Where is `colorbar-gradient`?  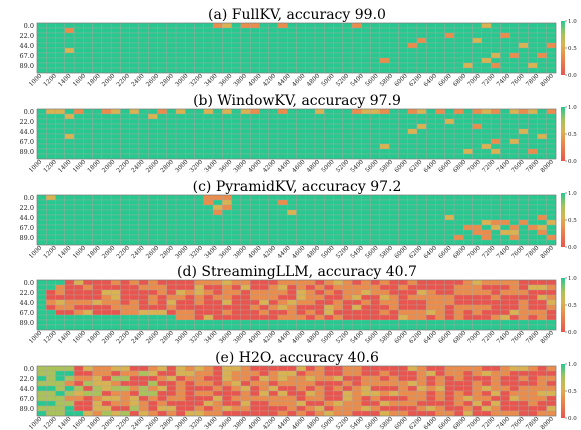
colorbar-gradient is located at coordinates (563, 48).